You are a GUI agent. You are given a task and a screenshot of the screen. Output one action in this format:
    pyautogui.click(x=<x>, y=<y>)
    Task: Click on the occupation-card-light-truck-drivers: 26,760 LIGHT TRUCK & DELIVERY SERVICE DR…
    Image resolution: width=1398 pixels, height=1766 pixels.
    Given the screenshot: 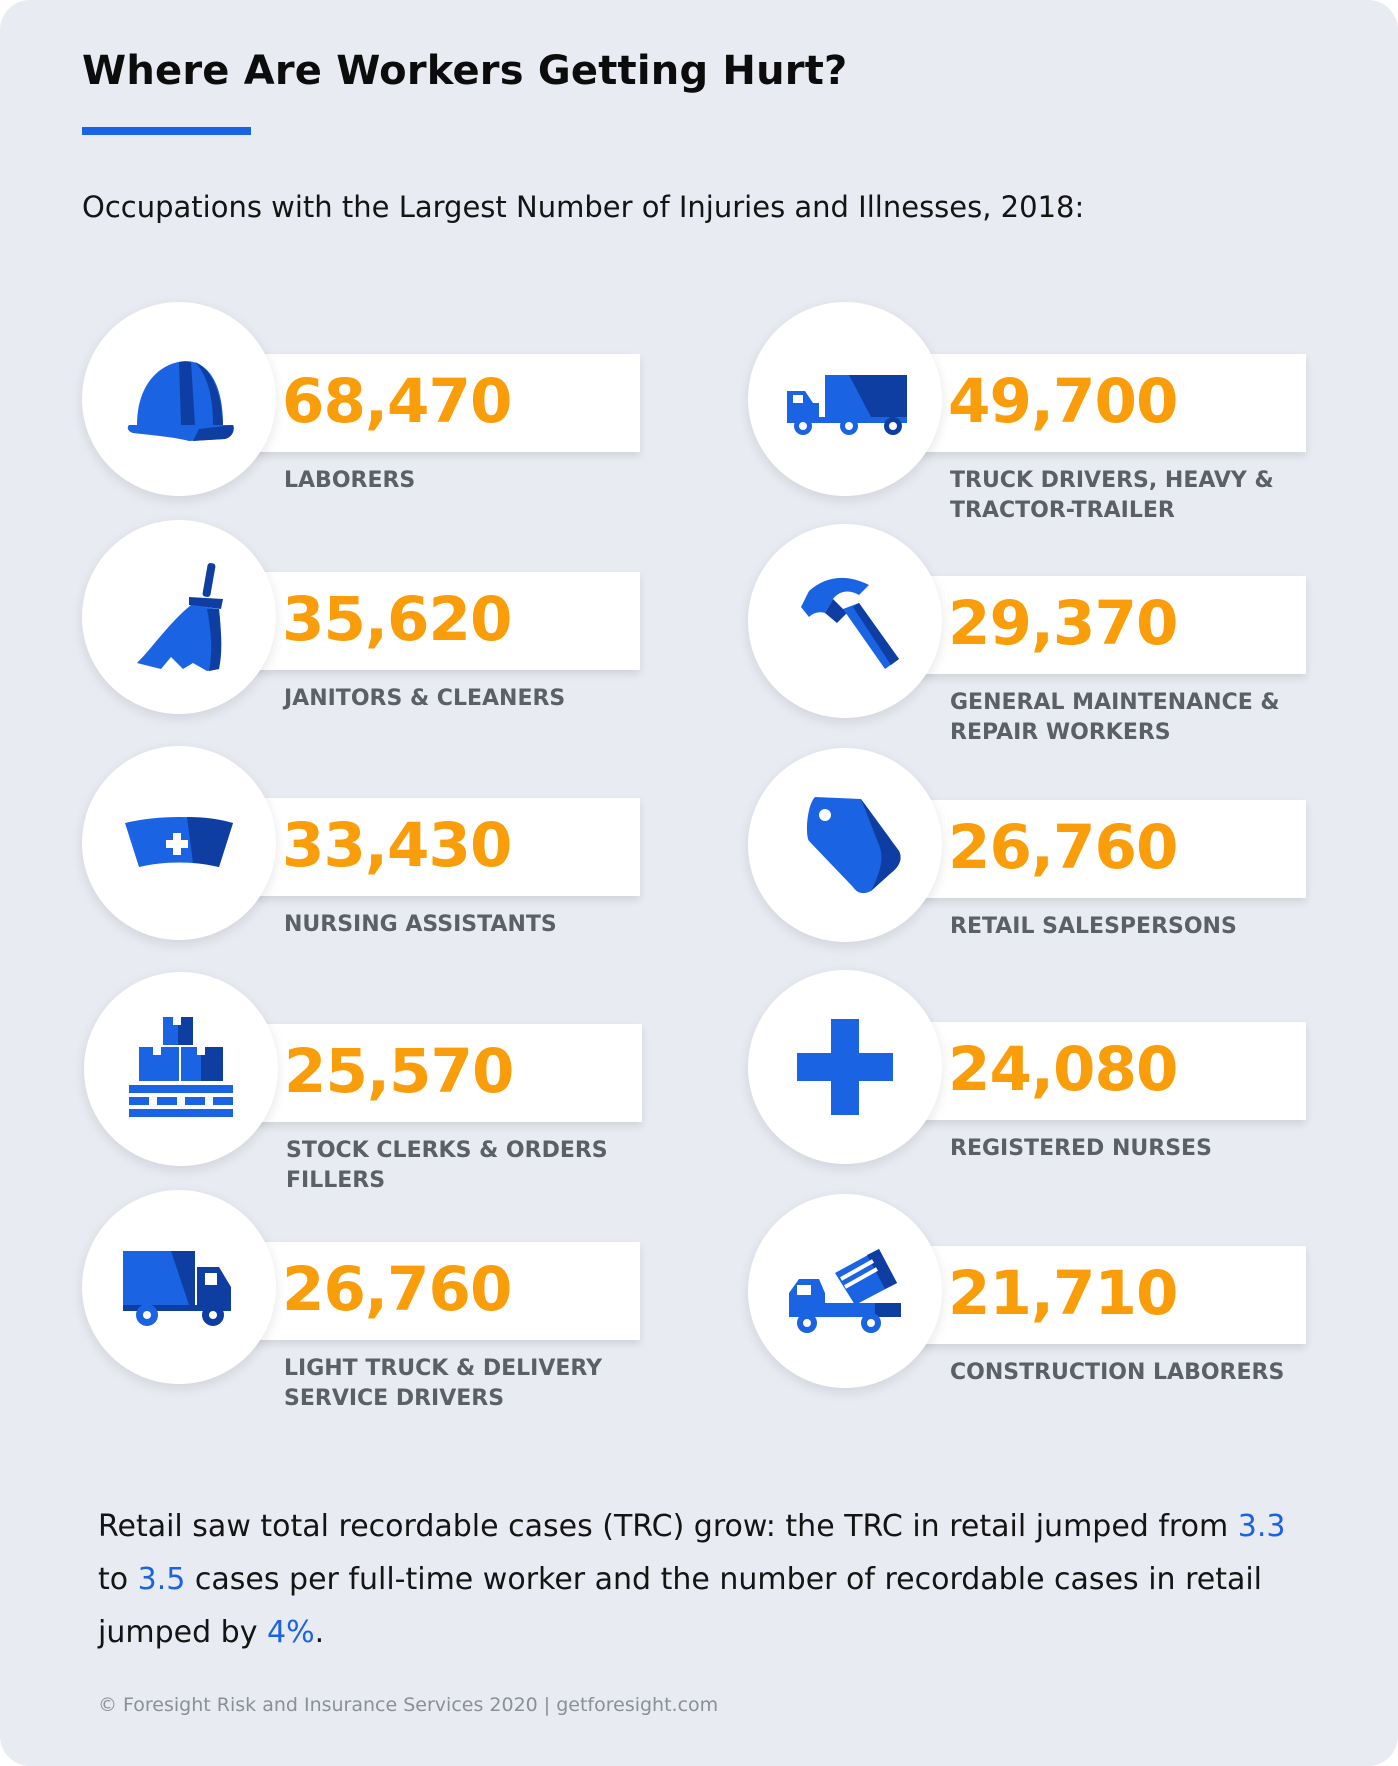 What is the action you would take?
    pyautogui.click(x=362, y=1305)
    